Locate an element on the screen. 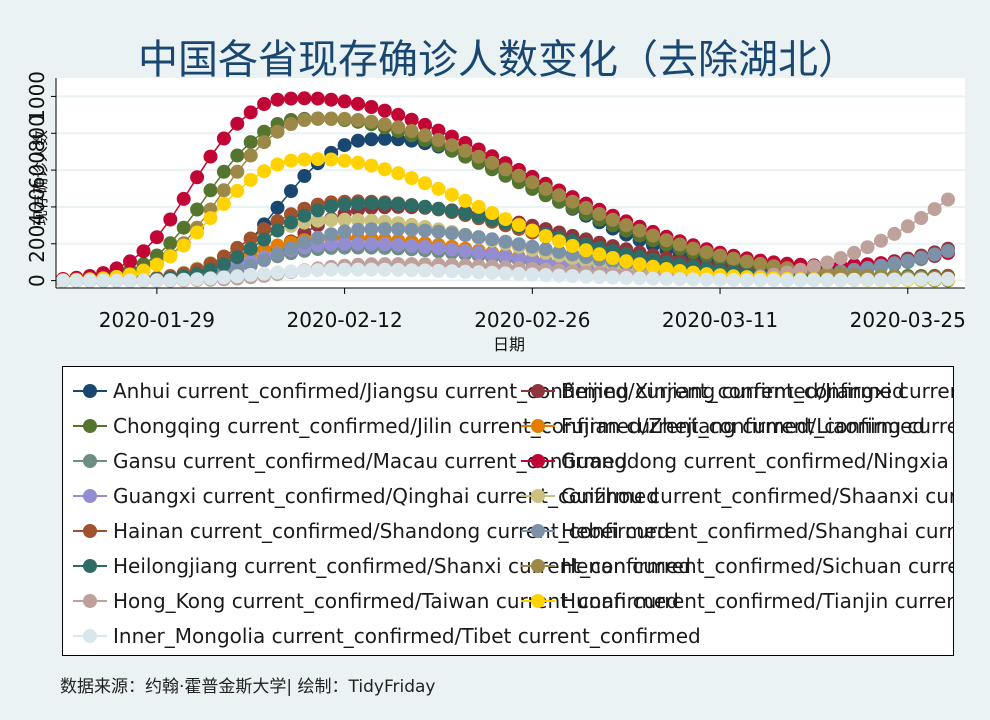  point-s9-d24 is located at coordinates (384, 229).